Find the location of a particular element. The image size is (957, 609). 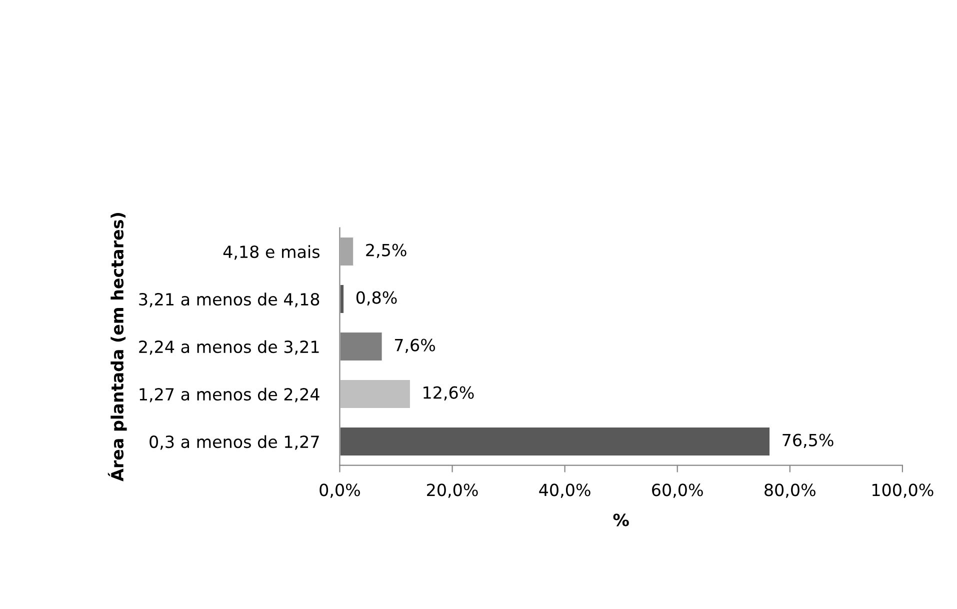

x-tick-label: 60,0% is located at coordinates (677, 491).